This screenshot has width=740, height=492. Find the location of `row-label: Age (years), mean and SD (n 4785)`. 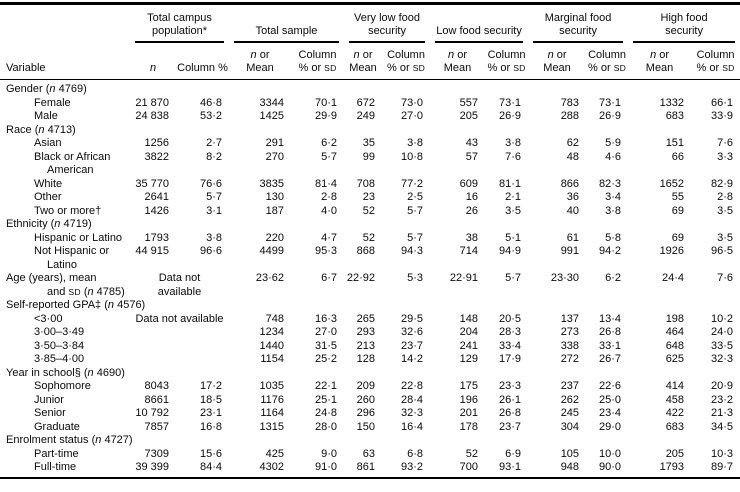

row-label: Age (years), mean and SD (n 4785) is located at coordinates (65, 285).